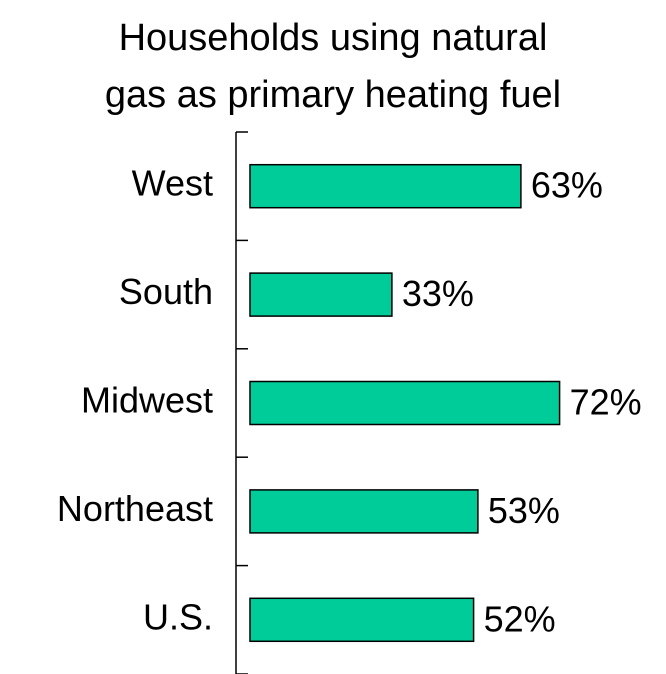 Image resolution: width=666 pixels, height=674 pixels. Describe the element at coordinates (178, 616) in the screenshot. I see `category-label: U.S.` at that location.